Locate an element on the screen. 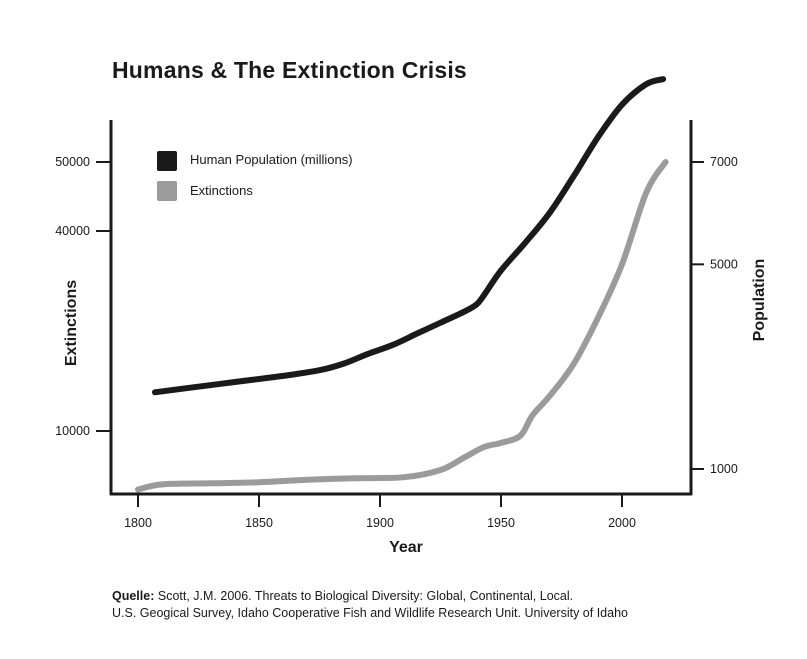 This screenshot has height=659, width=807. right-tick-label: 7000 is located at coordinates (724, 162).